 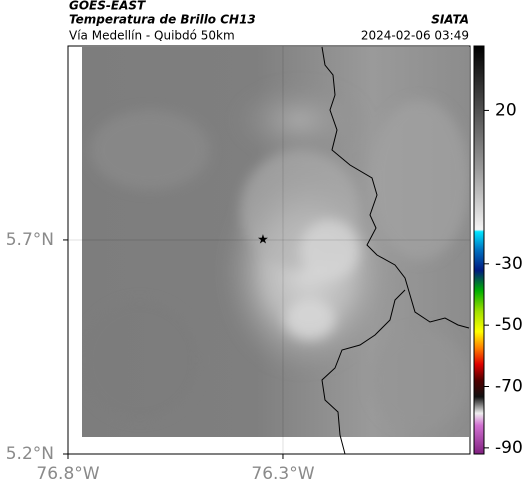 What do you see at coordinates (152, 36) in the screenshot?
I see `region-subtitle: Vía Medellín - Quibdó 50km` at bounding box center [152, 36].